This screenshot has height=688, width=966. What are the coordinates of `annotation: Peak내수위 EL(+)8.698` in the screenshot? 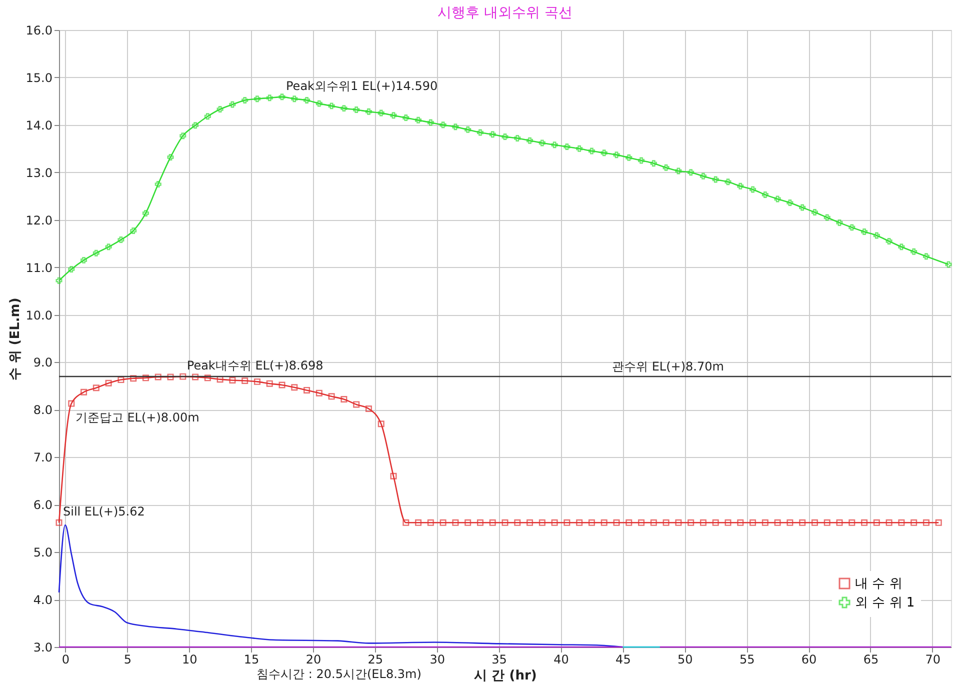 It's located at (255, 365).